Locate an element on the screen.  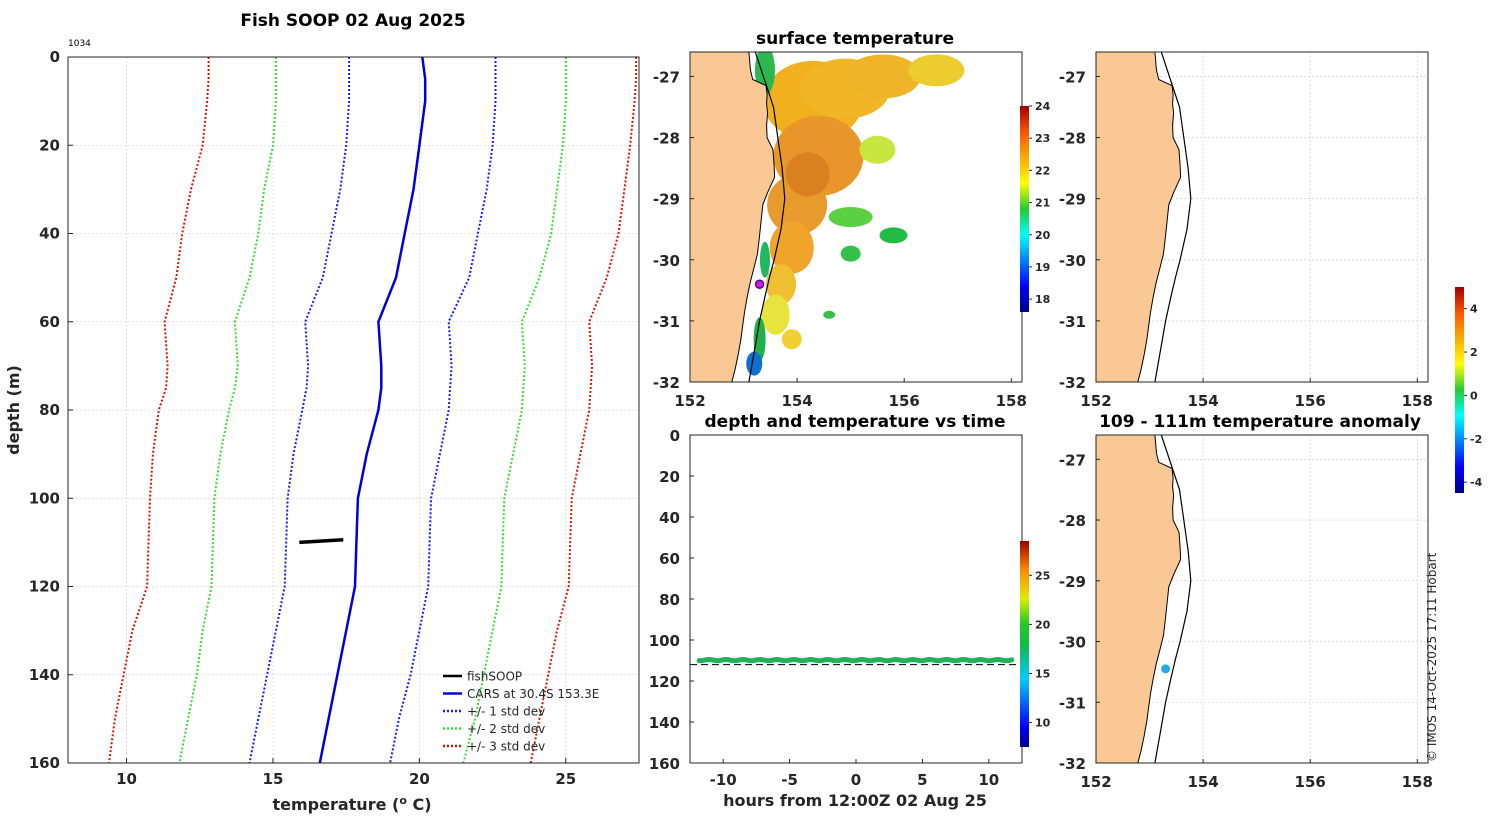
colorbar-tick-label: 25 is located at coordinates (1042, 575).